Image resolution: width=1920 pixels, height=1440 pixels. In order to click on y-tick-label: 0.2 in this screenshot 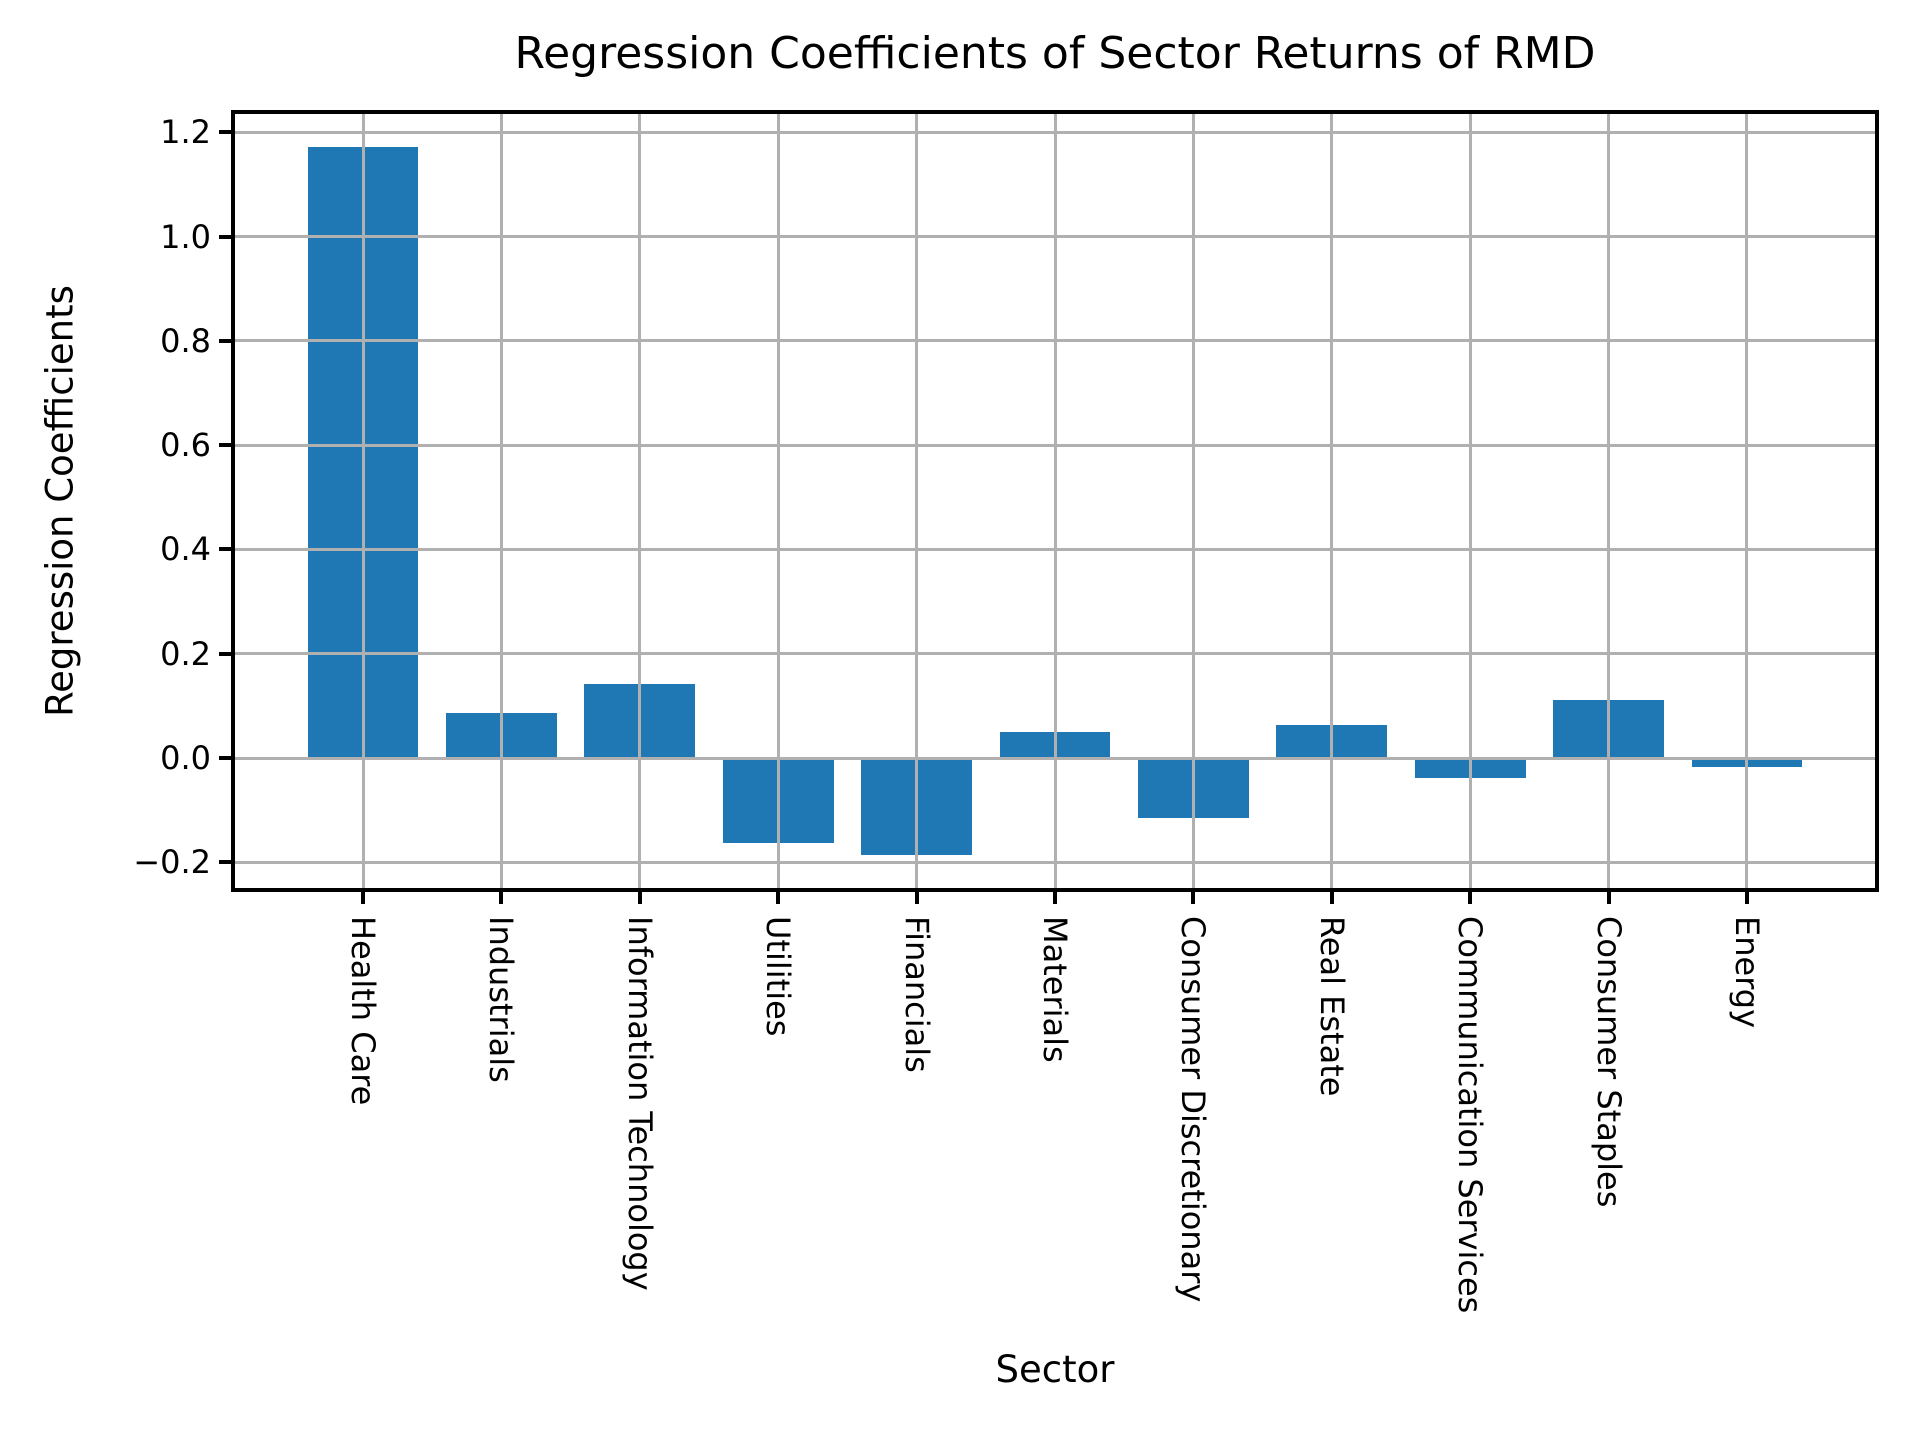, I will do `click(185, 653)`.